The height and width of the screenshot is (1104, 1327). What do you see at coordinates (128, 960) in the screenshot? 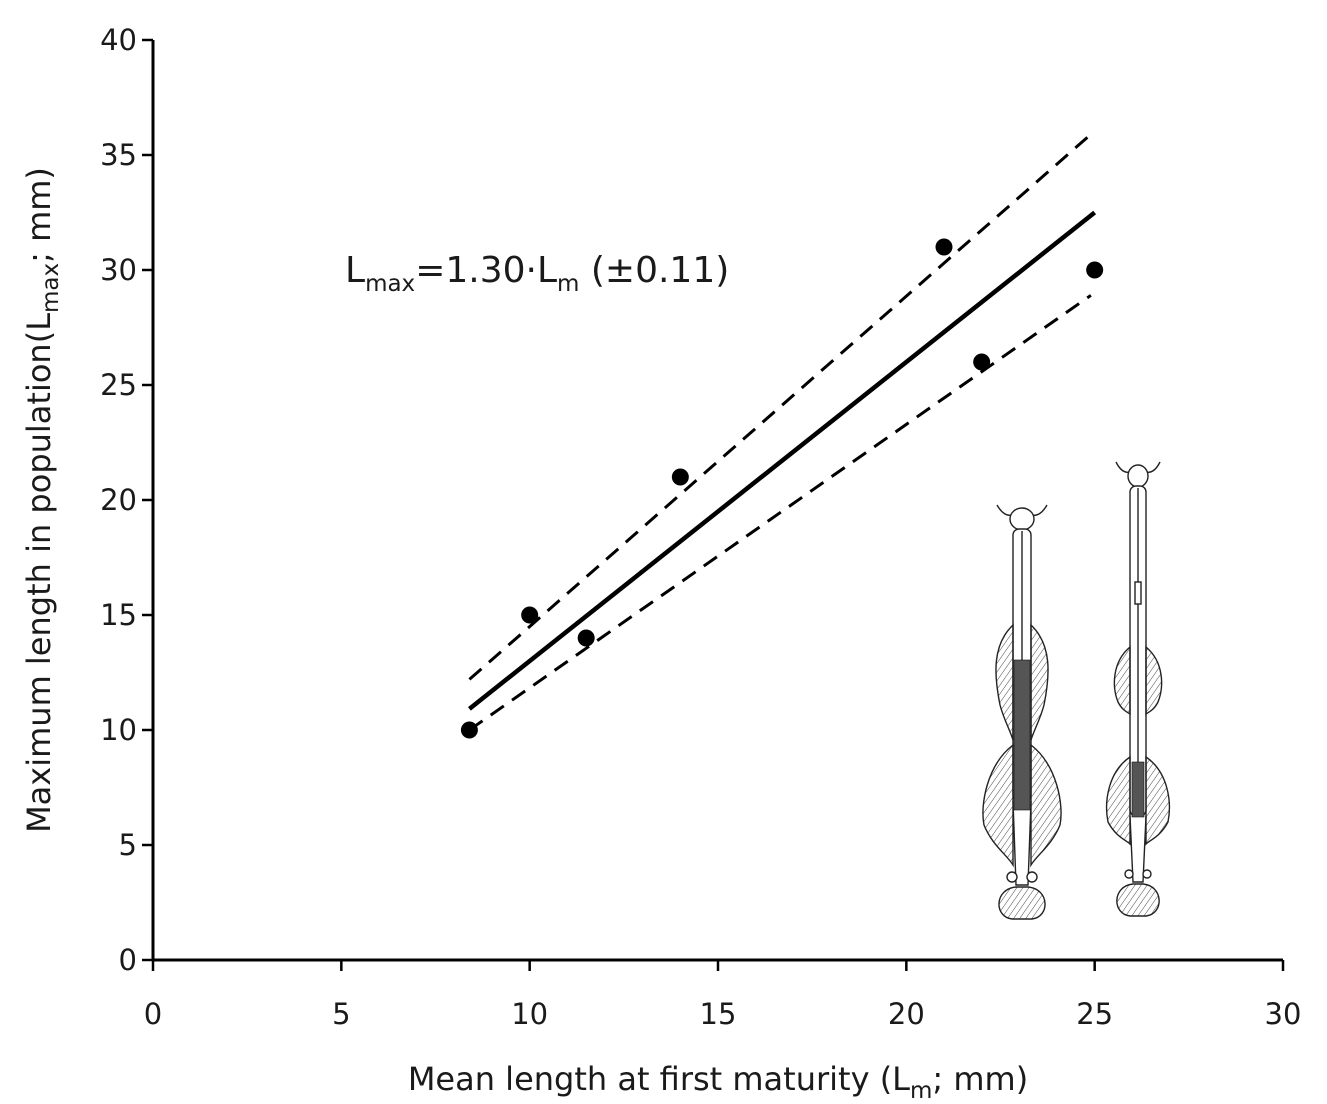
I see `y-tick-label: 0` at bounding box center [128, 960].